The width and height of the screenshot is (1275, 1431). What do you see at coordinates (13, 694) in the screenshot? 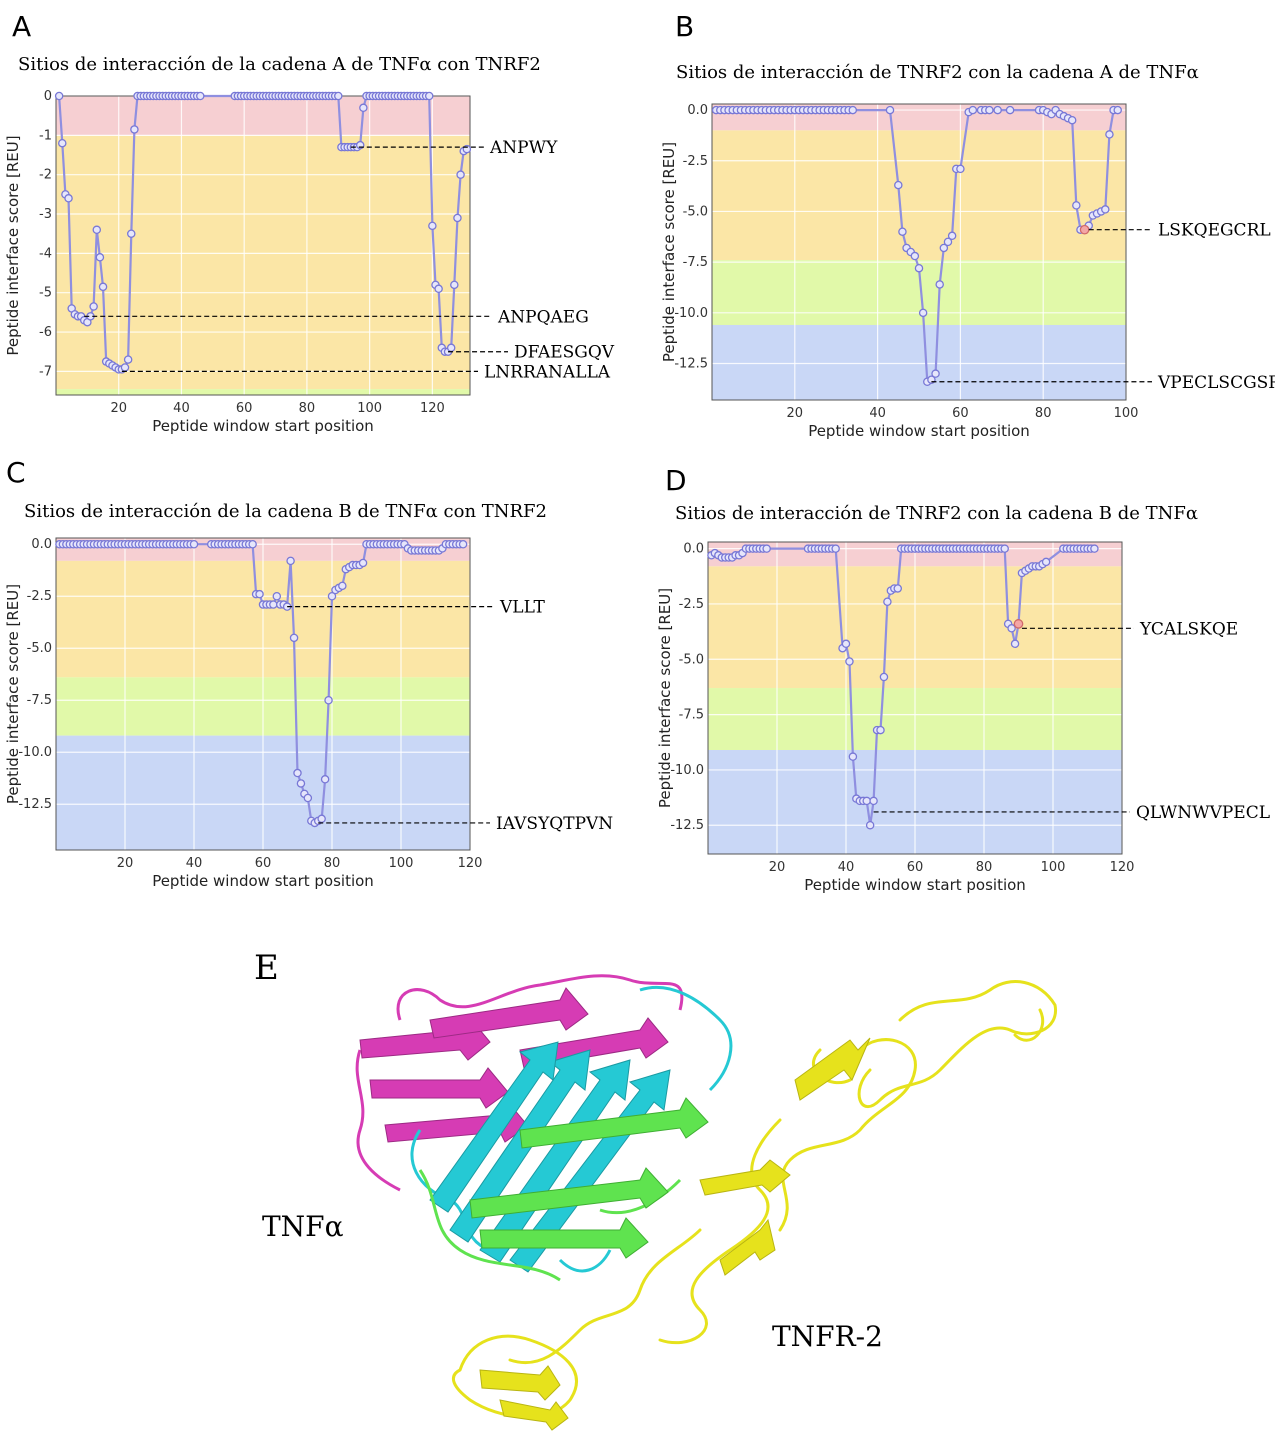
I see `y-axis-label: Peptide interface score [REU]` at bounding box center [13, 694].